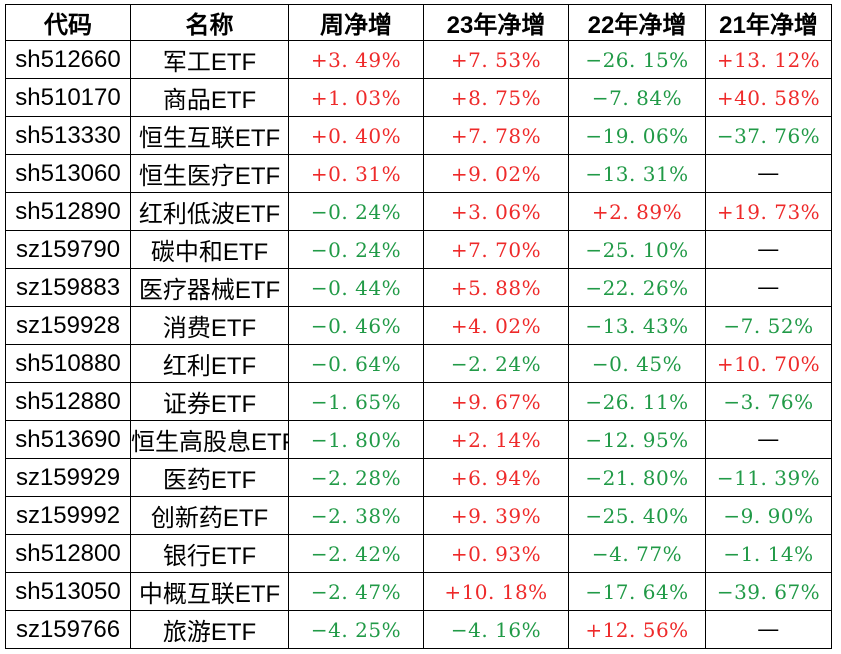  What do you see at coordinates (768, 401) in the screenshot?
I see `etf-value-cell: −3. 76%` at bounding box center [768, 401].